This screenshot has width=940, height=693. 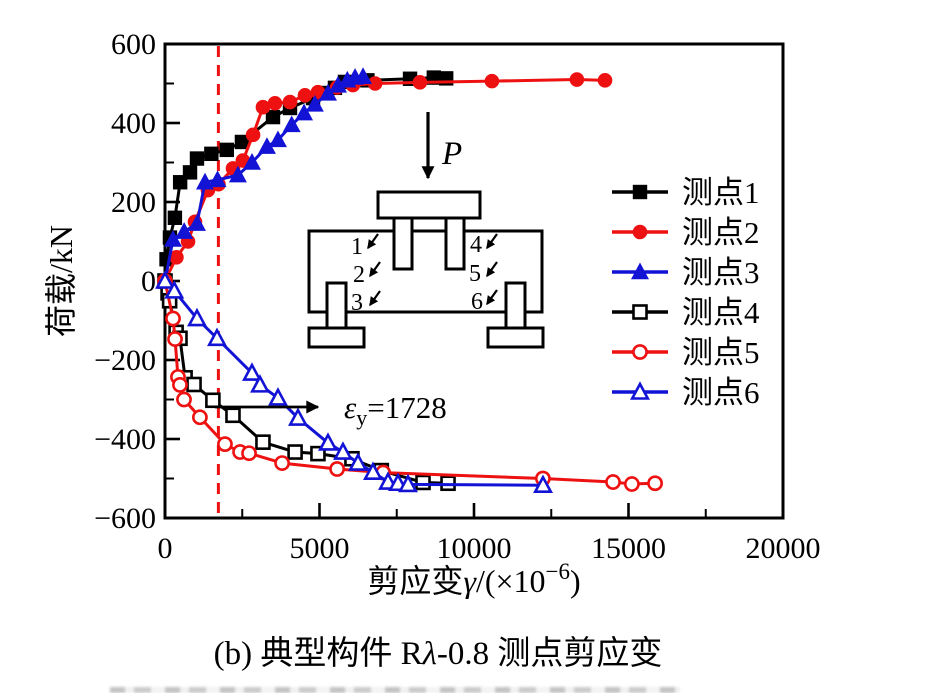 What do you see at coordinates (148, 281) in the screenshot?
I see `y-tick-label: 0` at bounding box center [148, 281].